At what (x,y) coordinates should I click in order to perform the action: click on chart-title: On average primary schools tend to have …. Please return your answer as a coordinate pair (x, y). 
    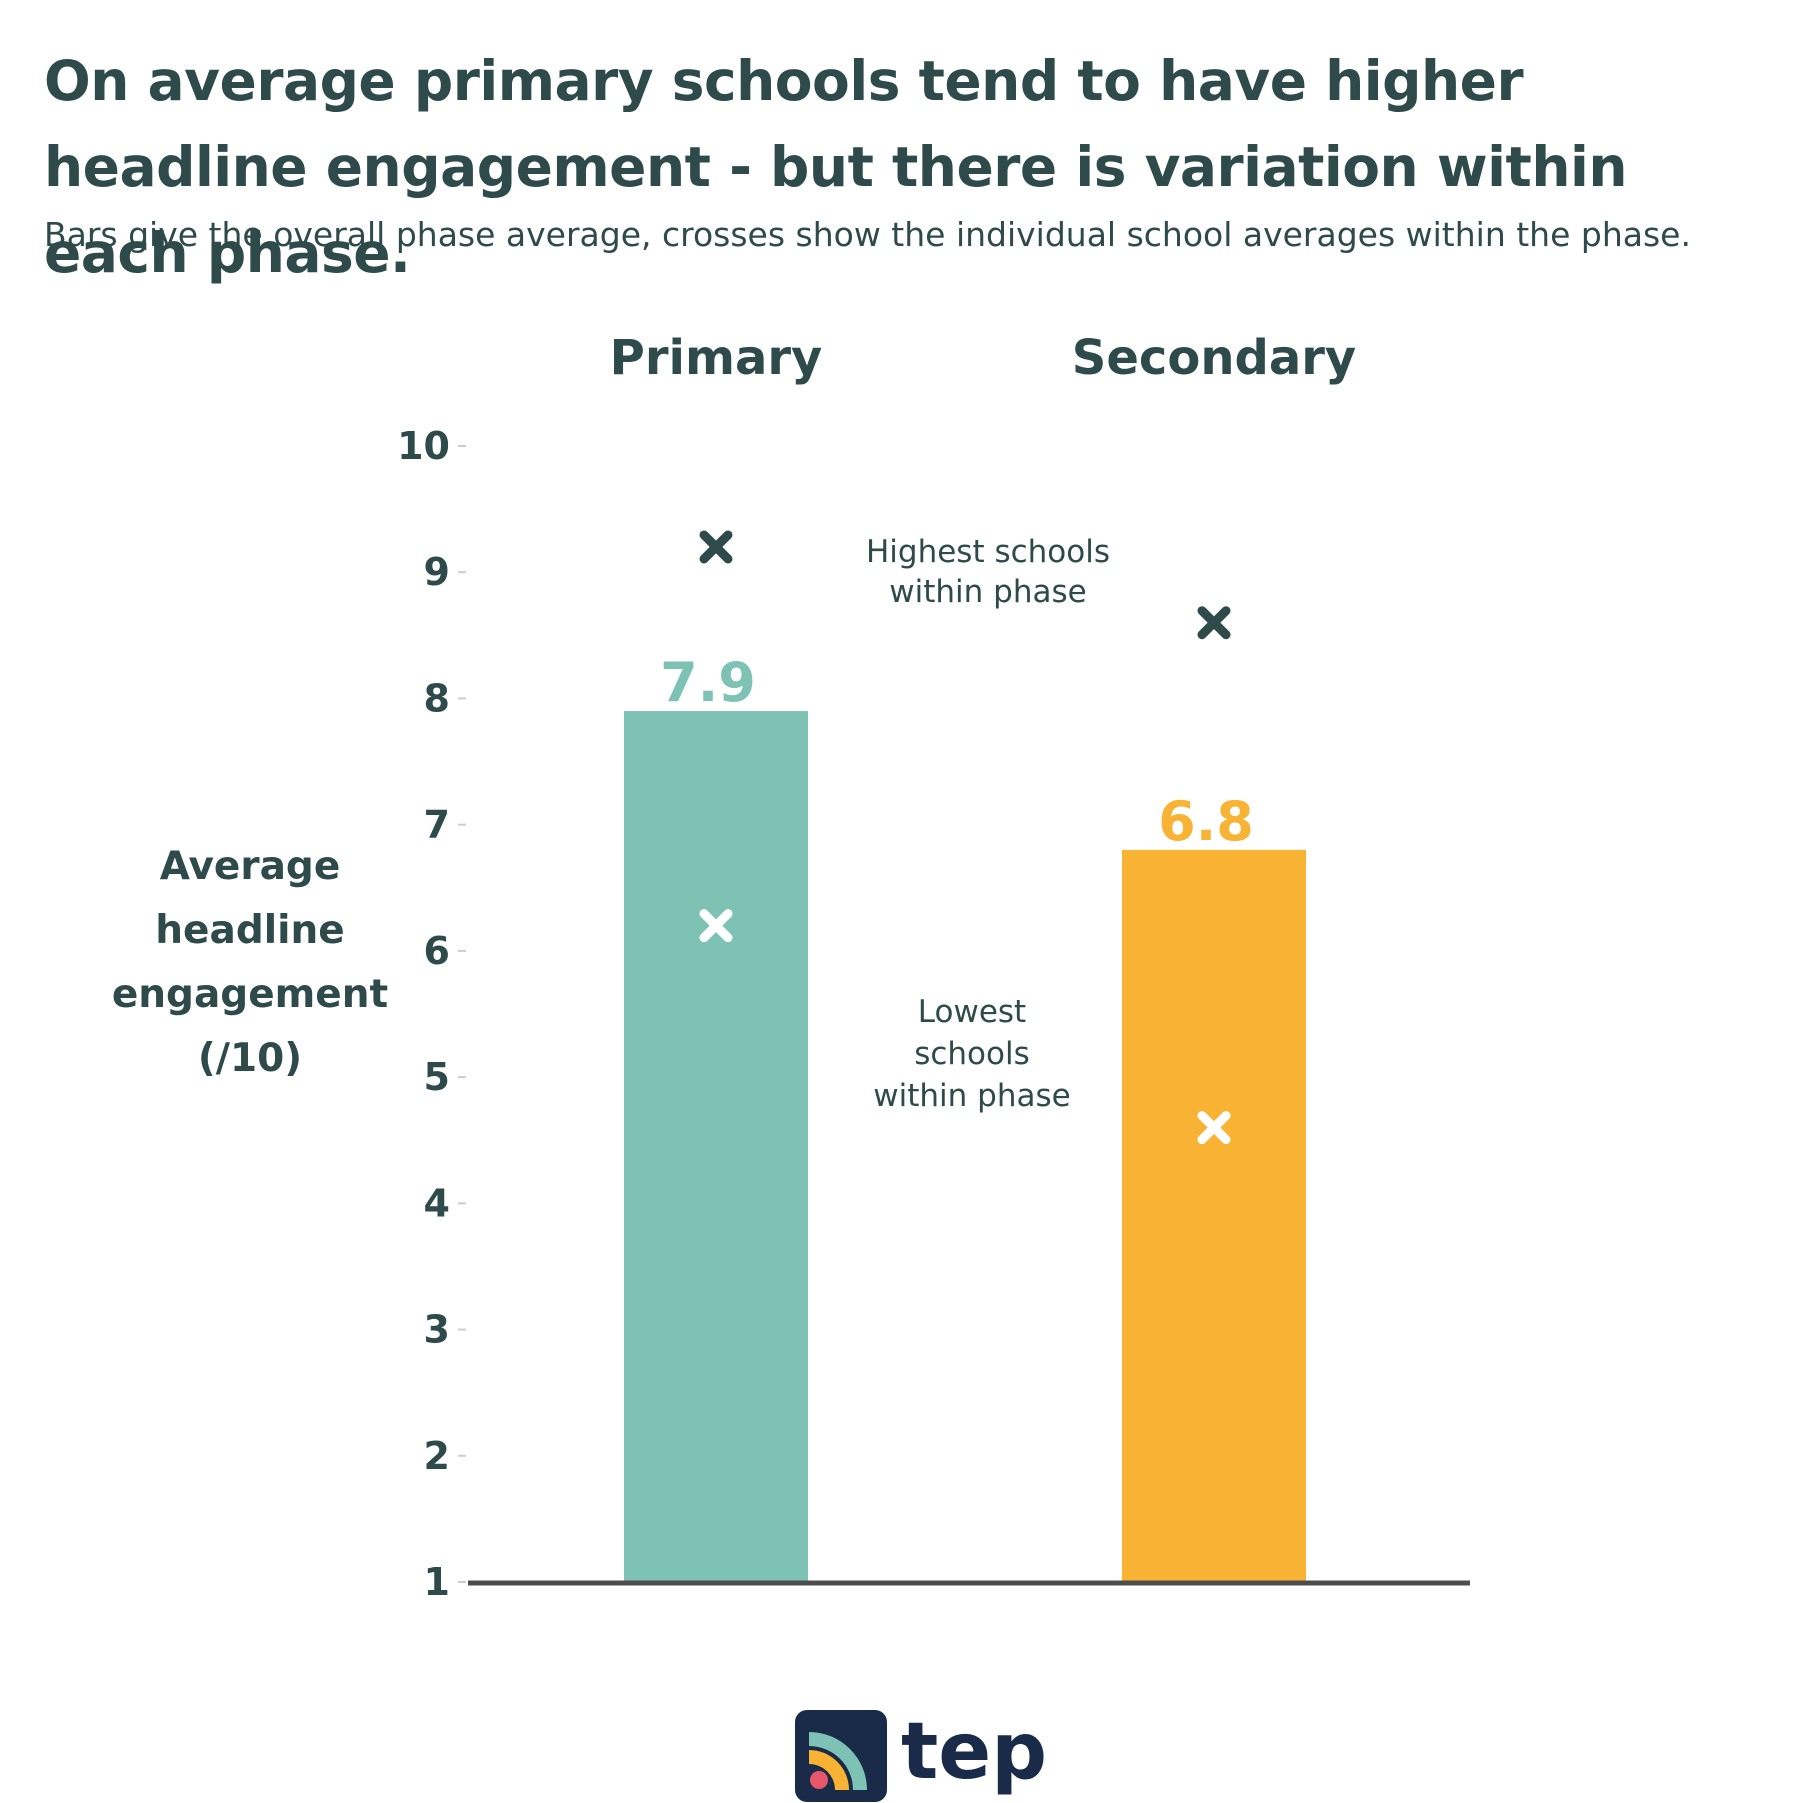
    Looking at the image, I should click on (835, 167).